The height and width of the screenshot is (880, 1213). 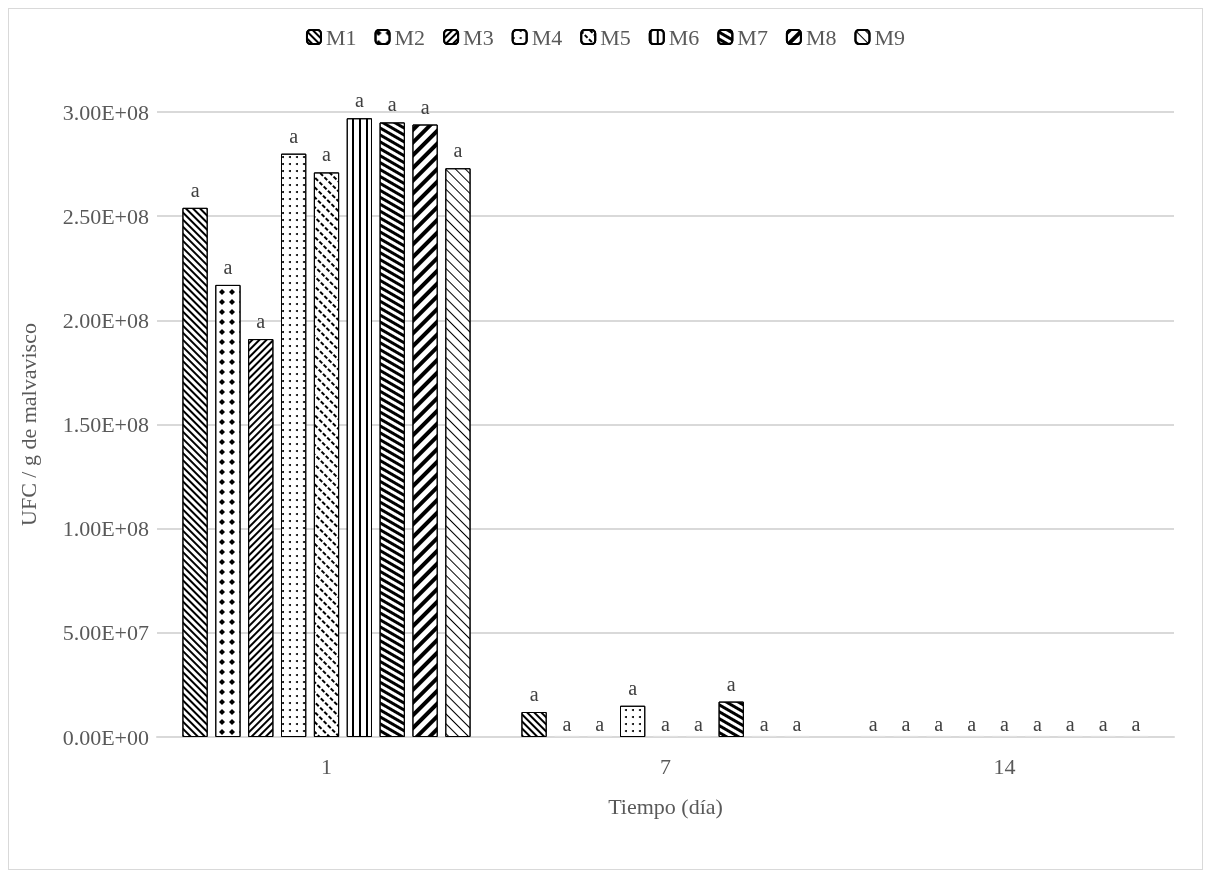 I want to click on legend-label: M3, so click(x=478, y=37).